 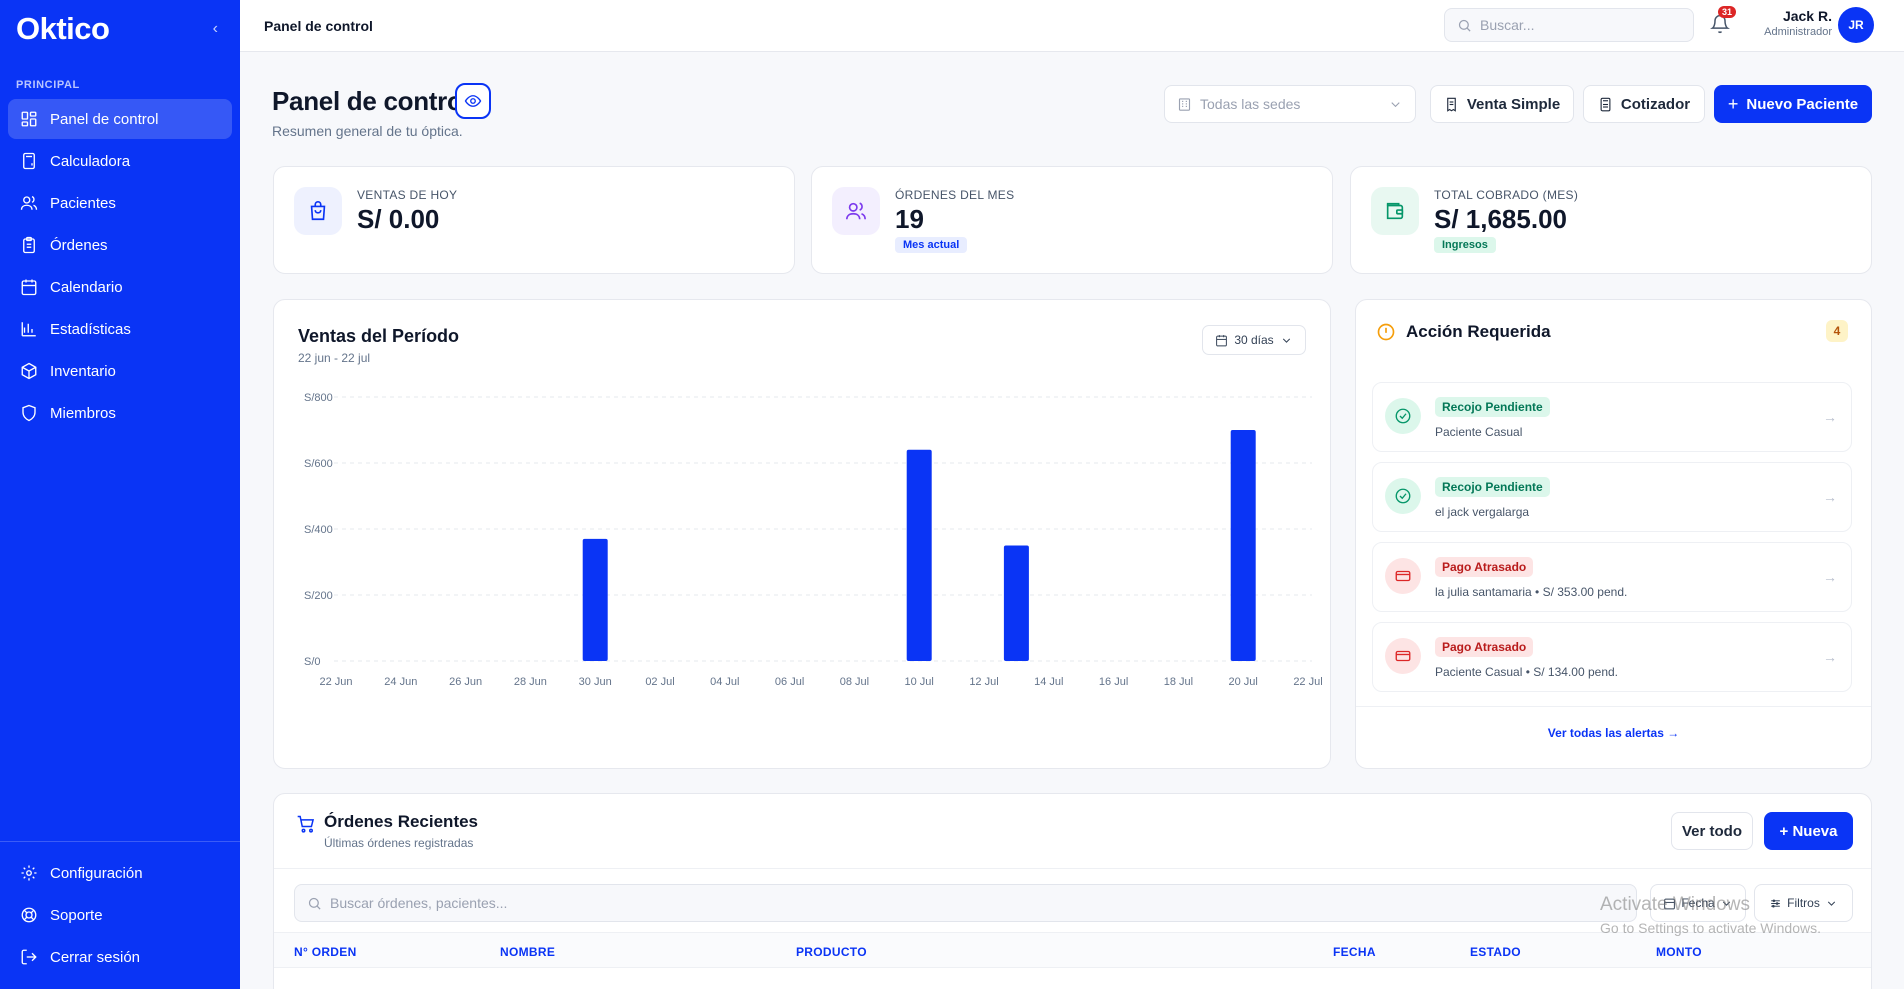 What do you see at coordinates (120, 915) in the screenshot?
I see `sidebar-item-soporte: Soporte` at bounding box center [120, 915].